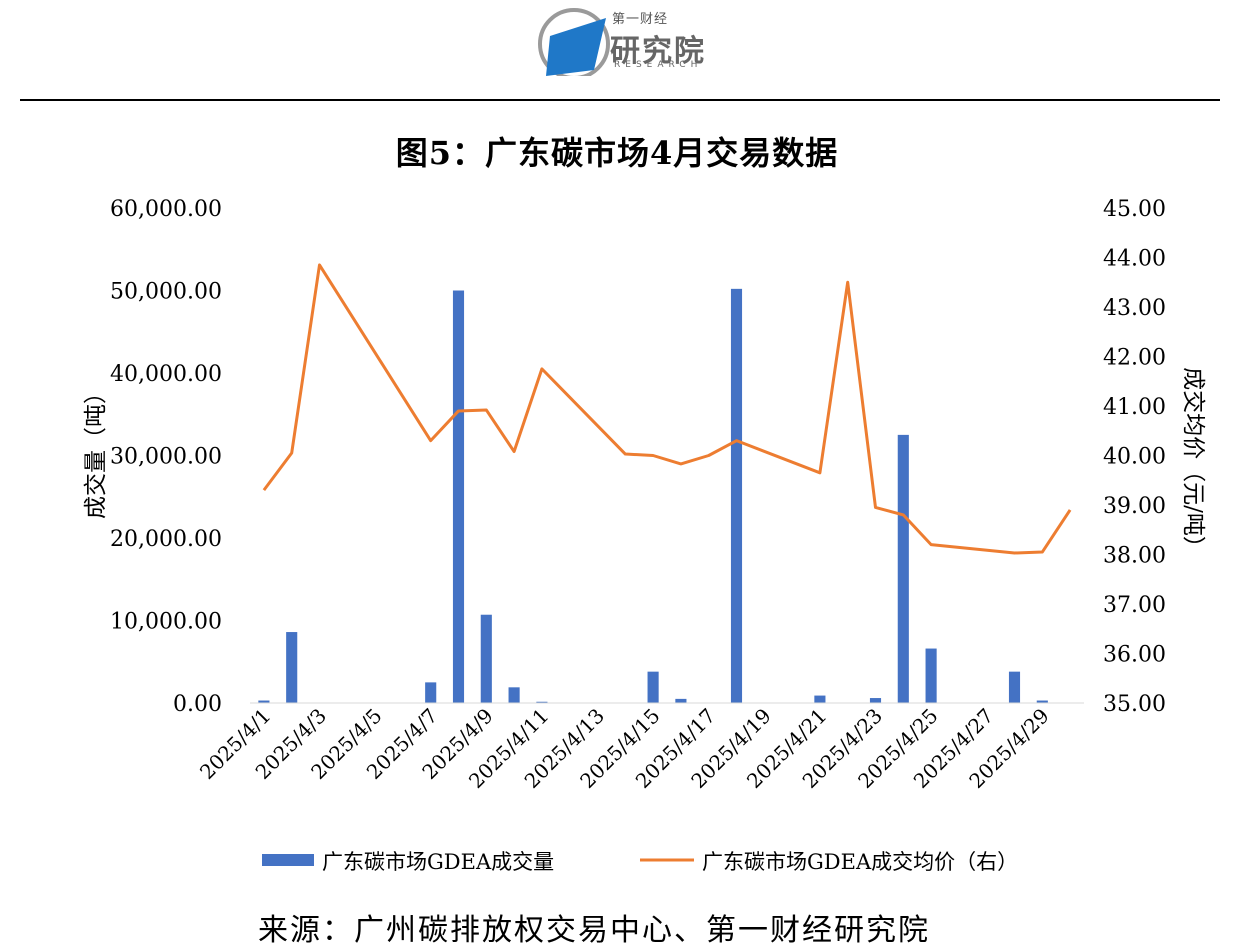  What do you see at coordinates (860, 862) in the screenshot?
I see `legend-label-price: 广东碳市场GDEA成交均价（右）` at bounding box center [860, 862].